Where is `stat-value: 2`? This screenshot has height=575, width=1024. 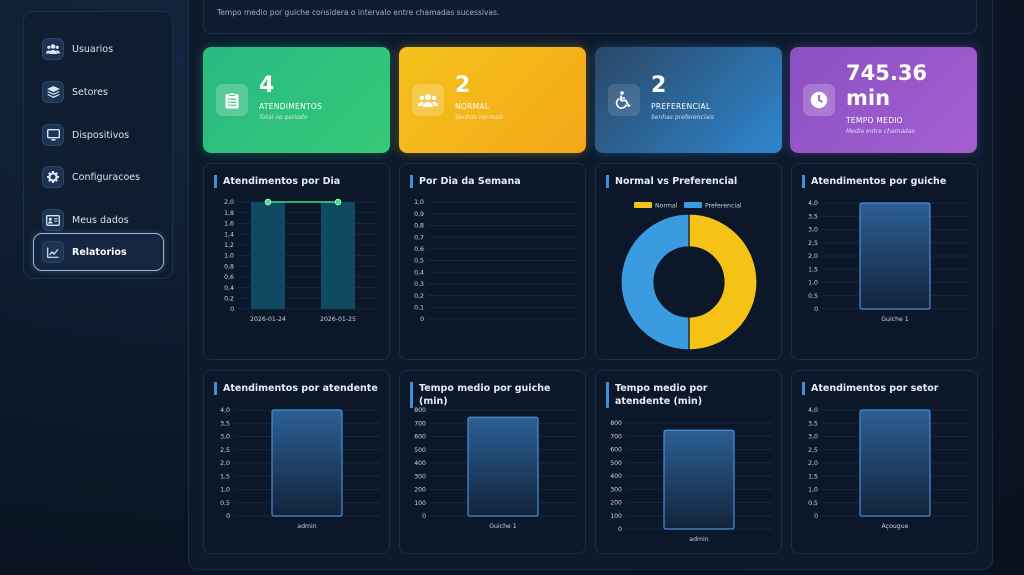
stat-value: 2 is located at coordinates (463, 85).